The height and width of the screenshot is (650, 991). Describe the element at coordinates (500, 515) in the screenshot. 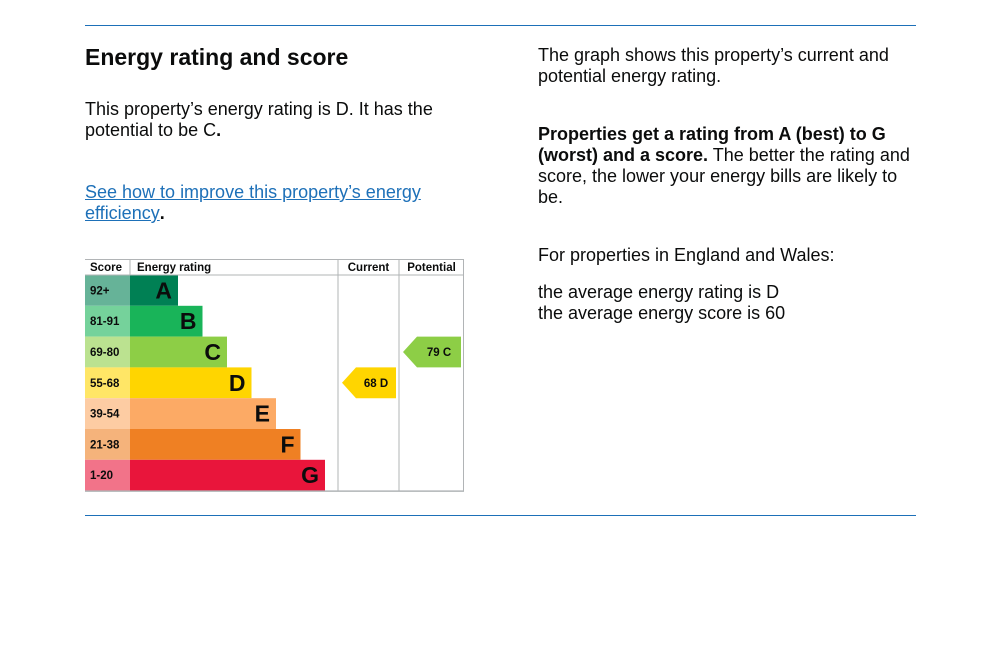

I see `bottom-divider` at that location.